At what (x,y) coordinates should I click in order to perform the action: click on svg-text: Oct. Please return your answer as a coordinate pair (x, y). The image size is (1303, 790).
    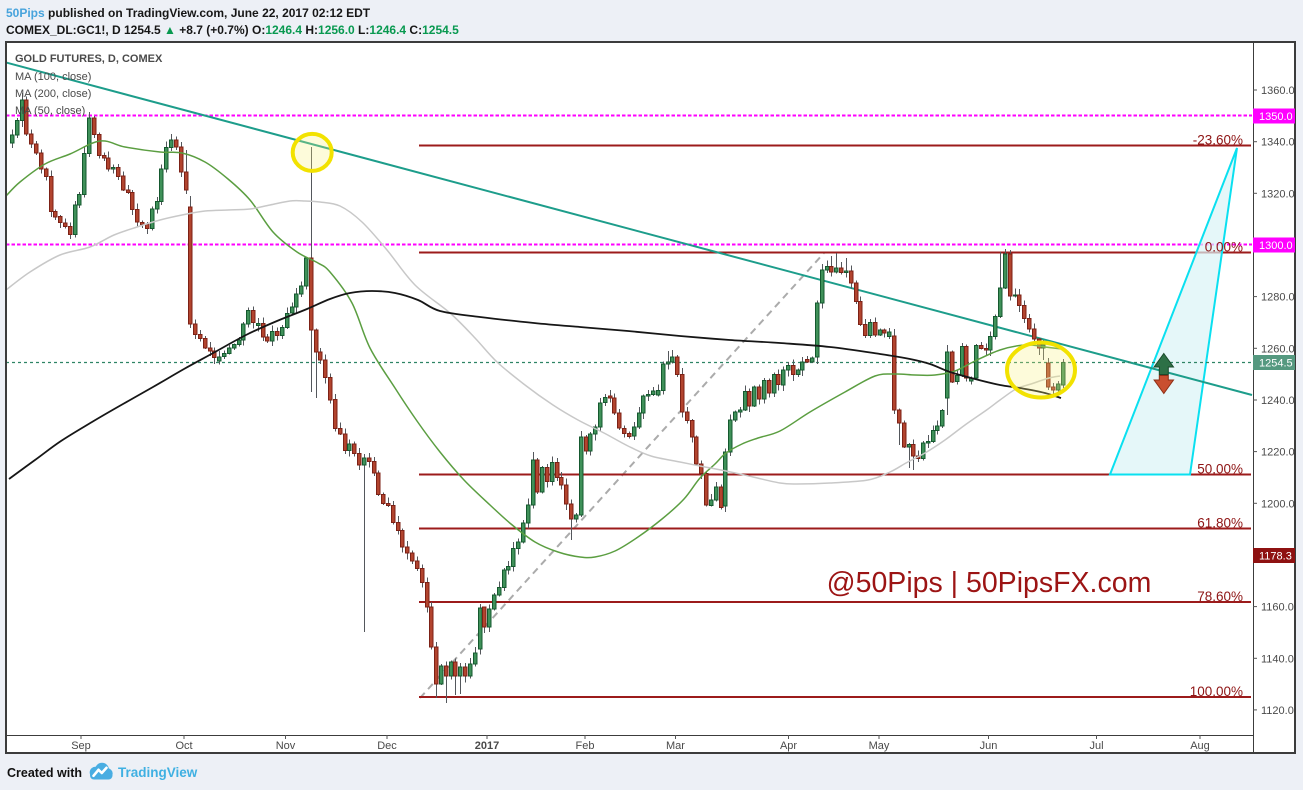
    Looking at the image, I should click on (183, 746).